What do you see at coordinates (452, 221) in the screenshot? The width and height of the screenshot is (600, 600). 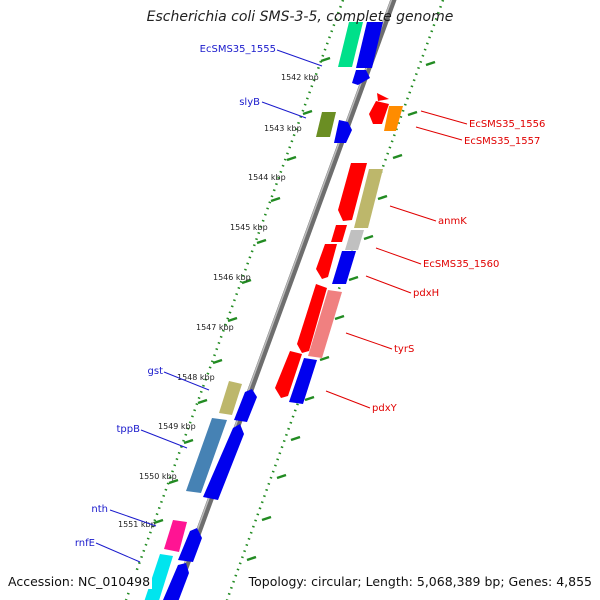 I see `gene-label: anmK` at bounding box center [452, 221].